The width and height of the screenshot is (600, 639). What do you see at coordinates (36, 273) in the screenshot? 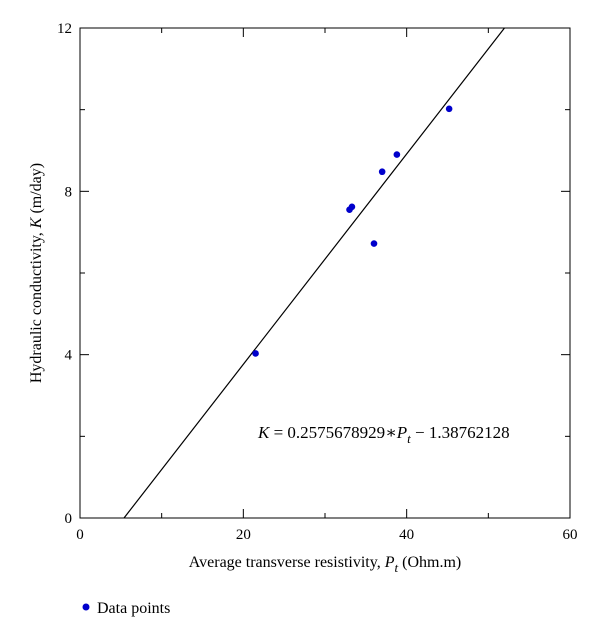
I see `y-axis-label: Hydraulic conductivity, K (m/day)` at bounding box center [36, 273].